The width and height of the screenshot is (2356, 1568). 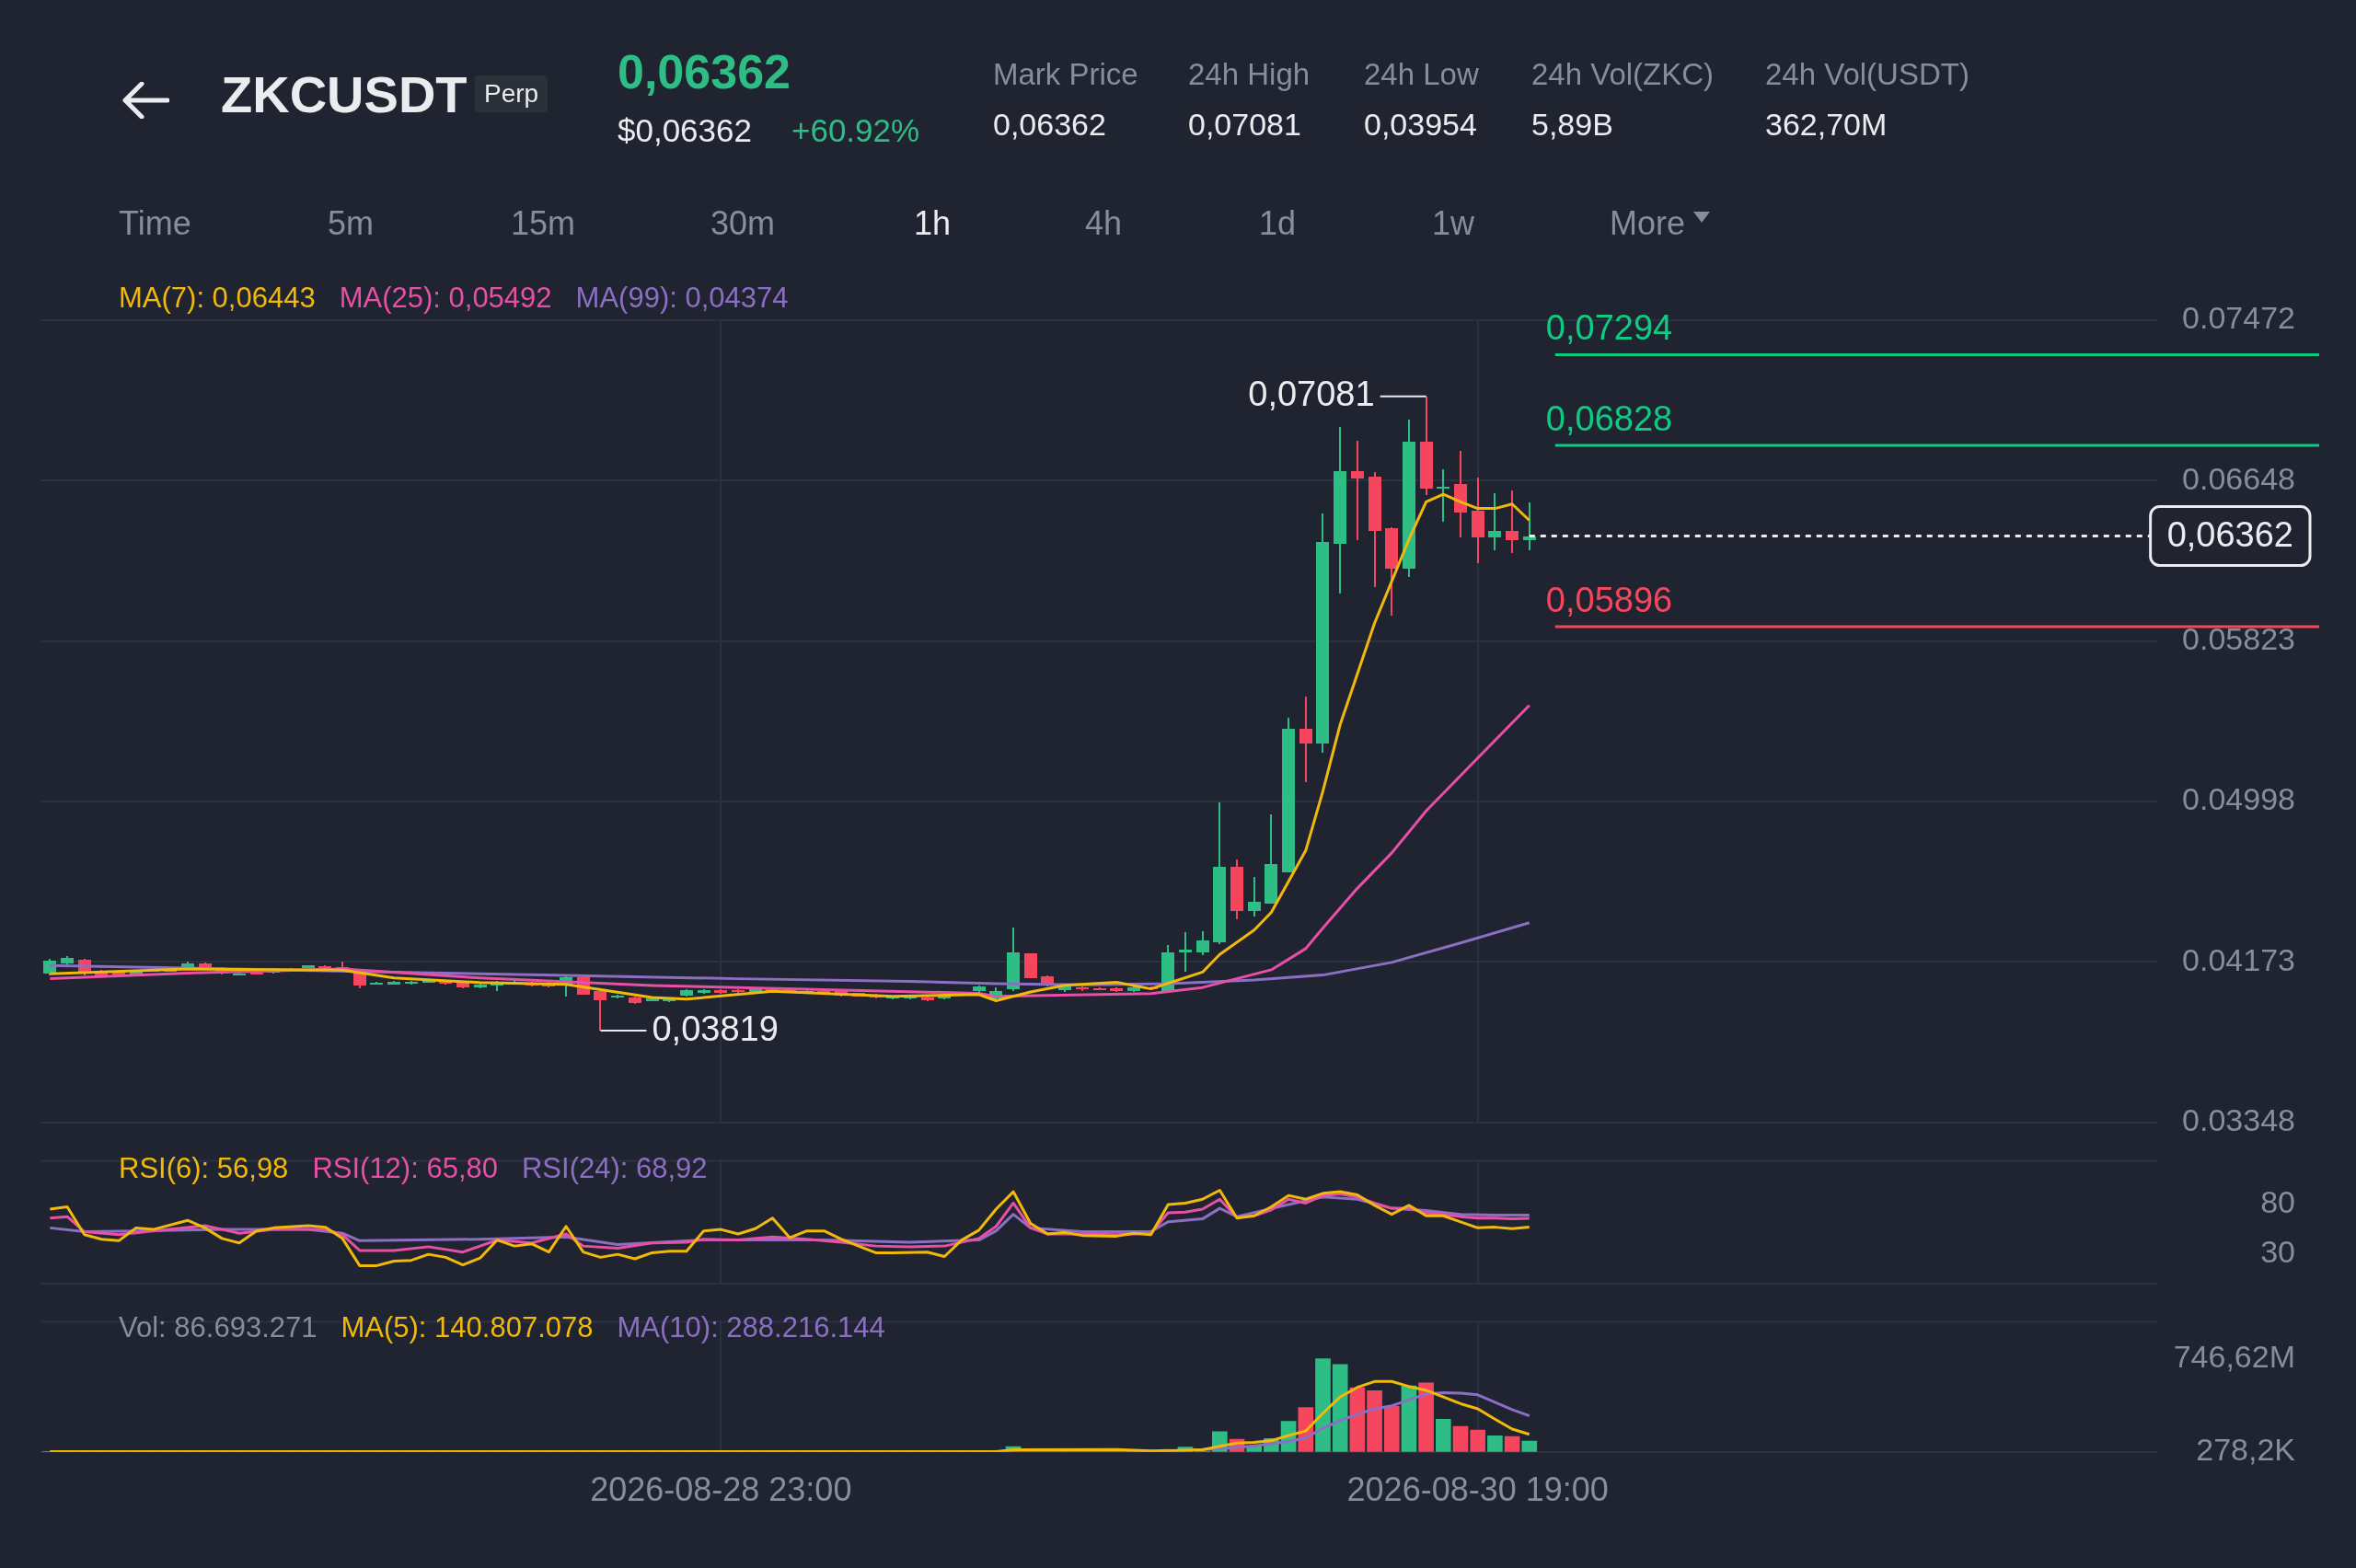 What do you see at coordinates (933, 223) in the screenshot?
I see `text: 1h` at bounding box center [933, 223].